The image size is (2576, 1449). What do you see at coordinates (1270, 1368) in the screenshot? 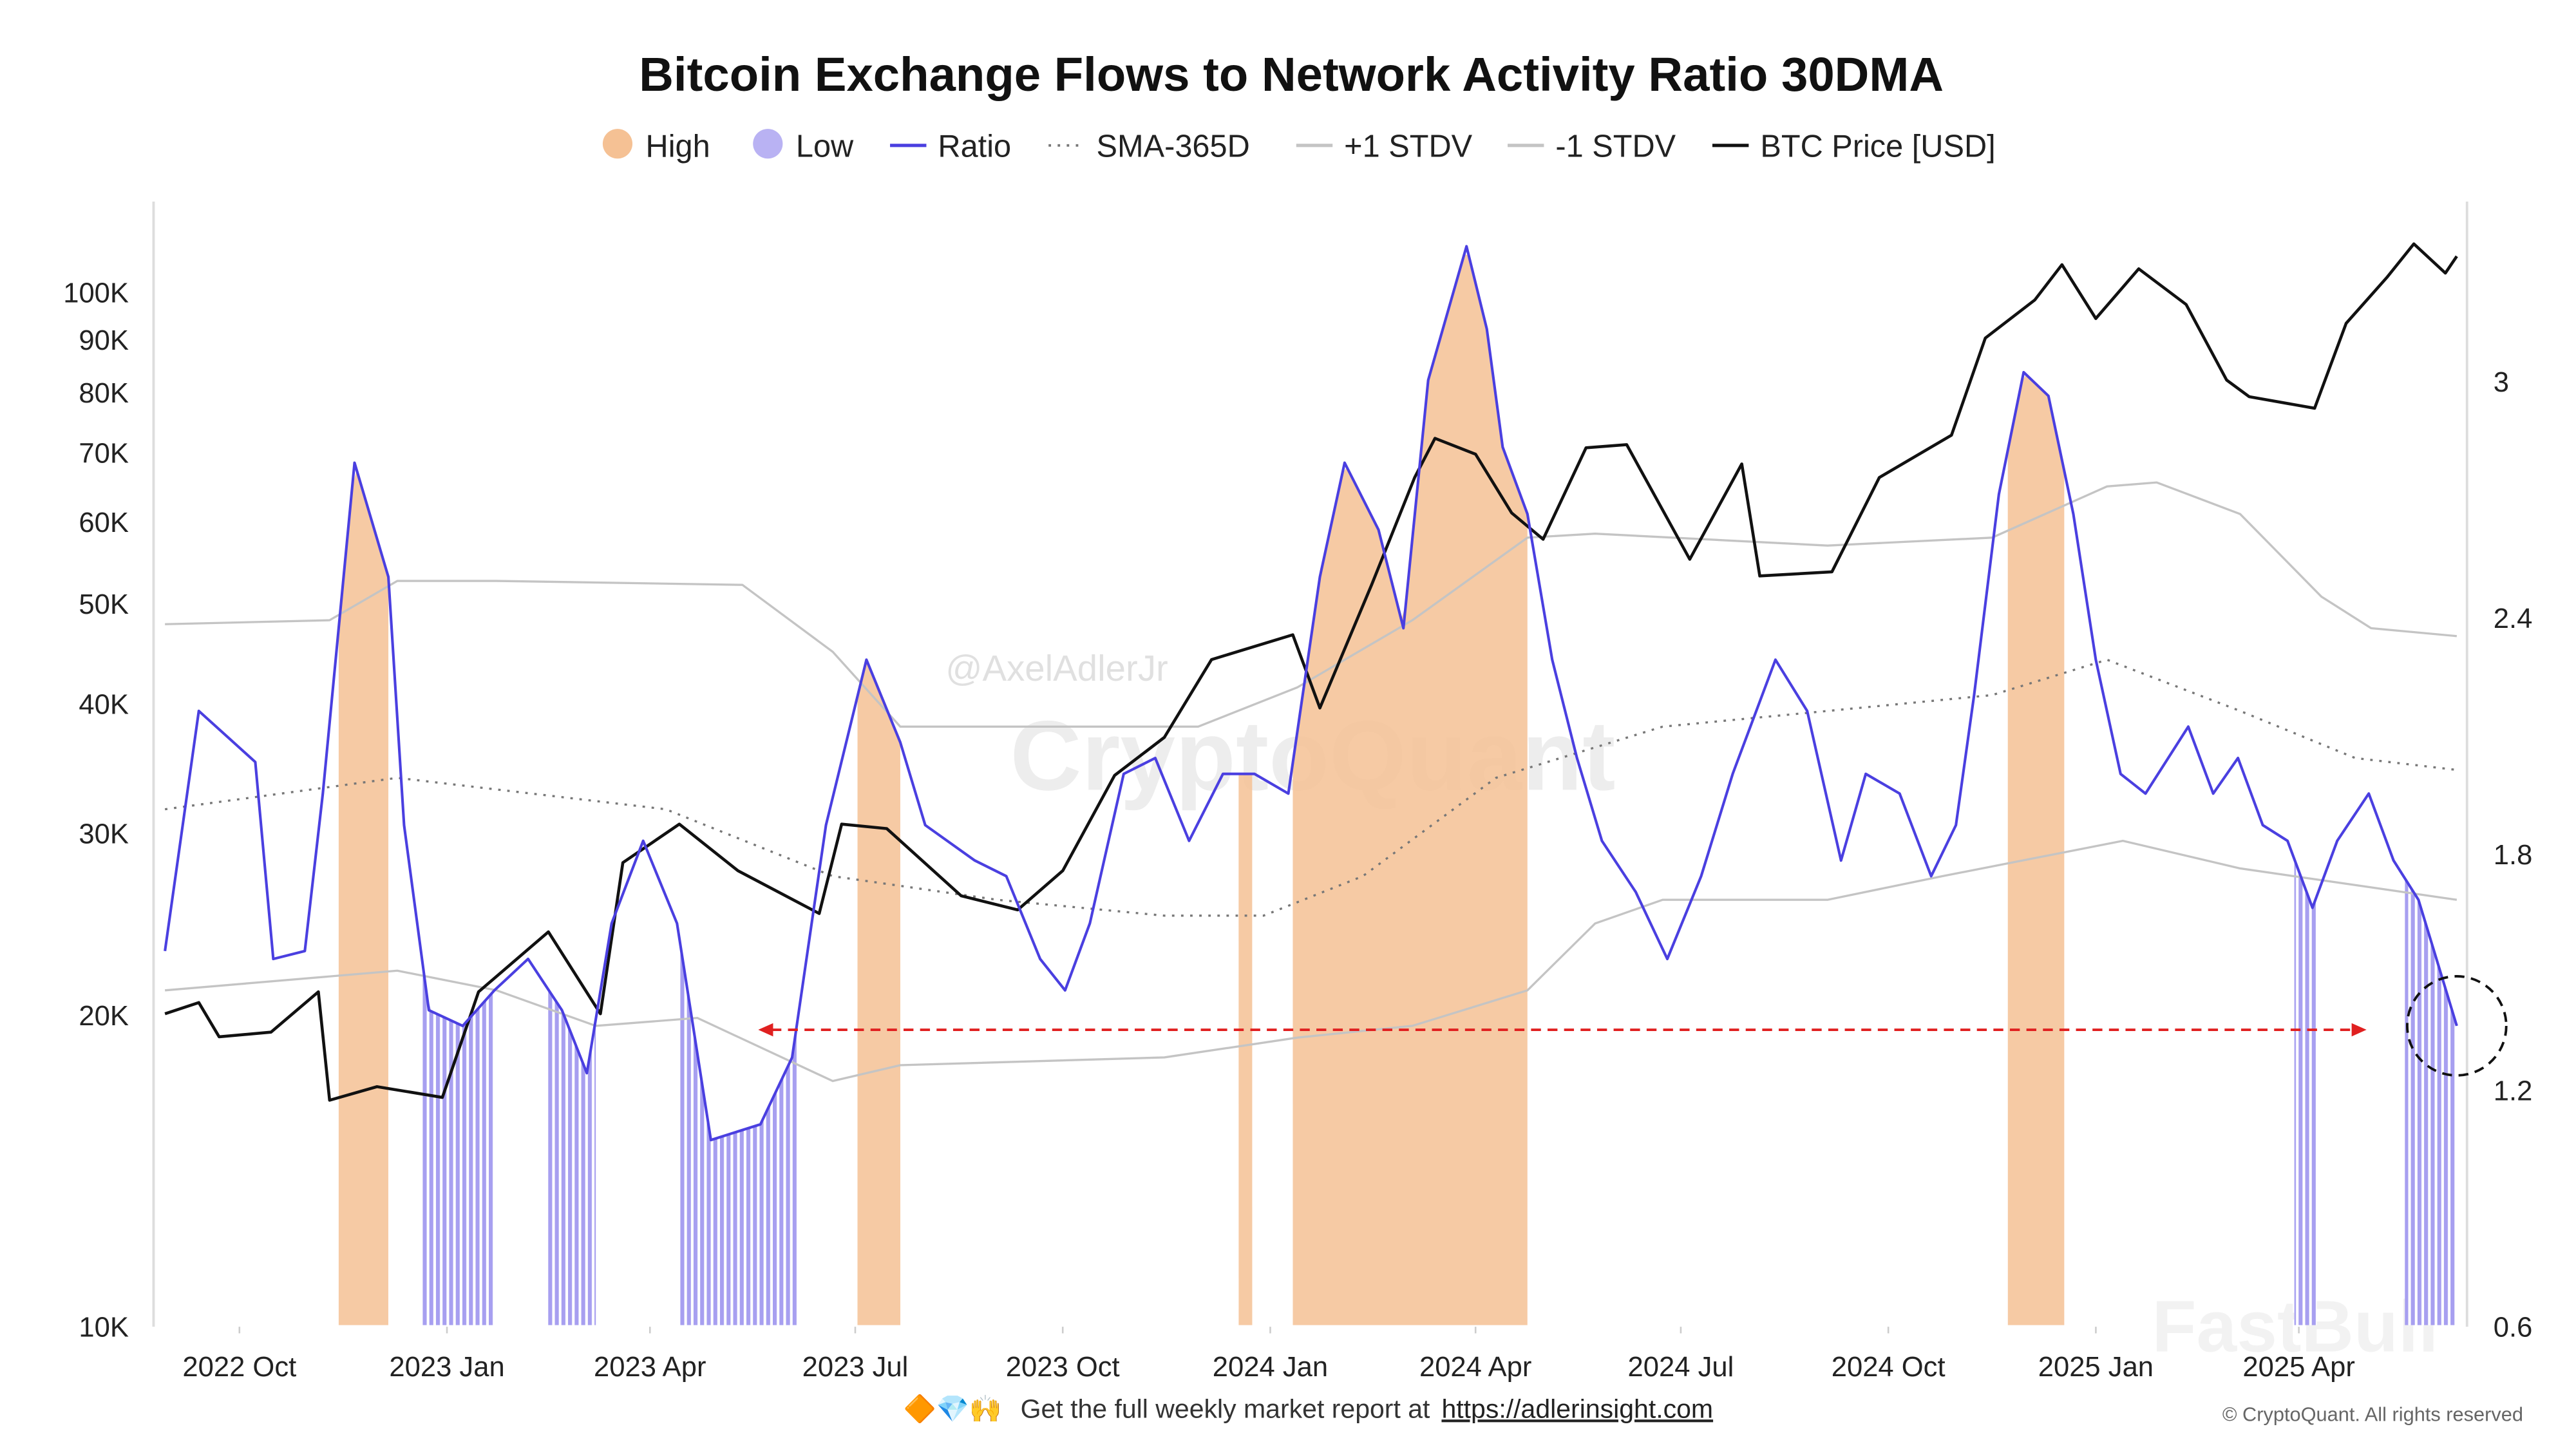
I see `x-tick-label: 2024 Jan` at bounding box center [1270, 1368].